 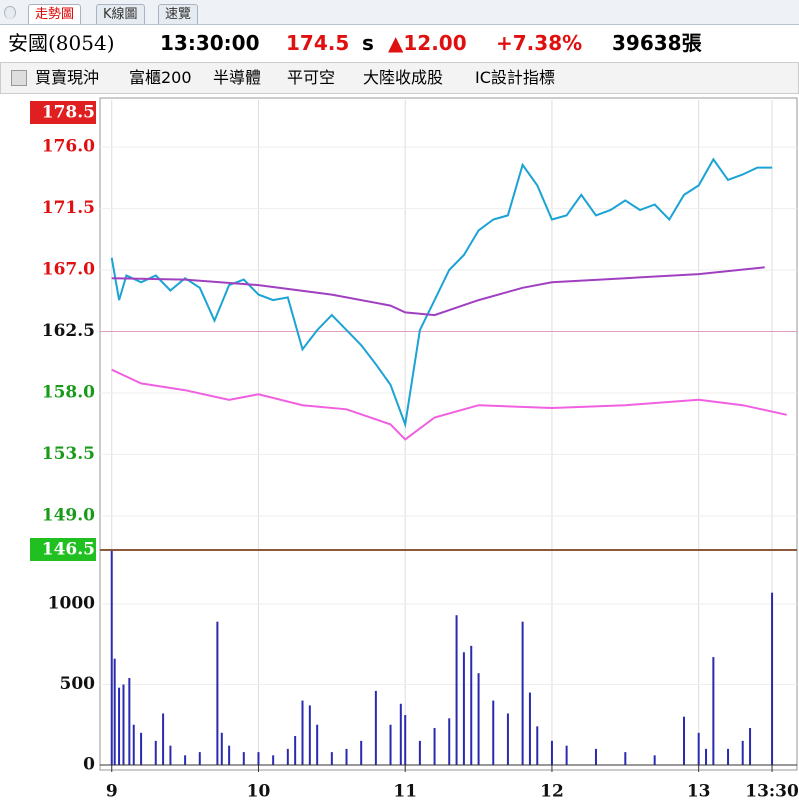 I want to click on tab: 走勢圖, so click(x=55, y=14).